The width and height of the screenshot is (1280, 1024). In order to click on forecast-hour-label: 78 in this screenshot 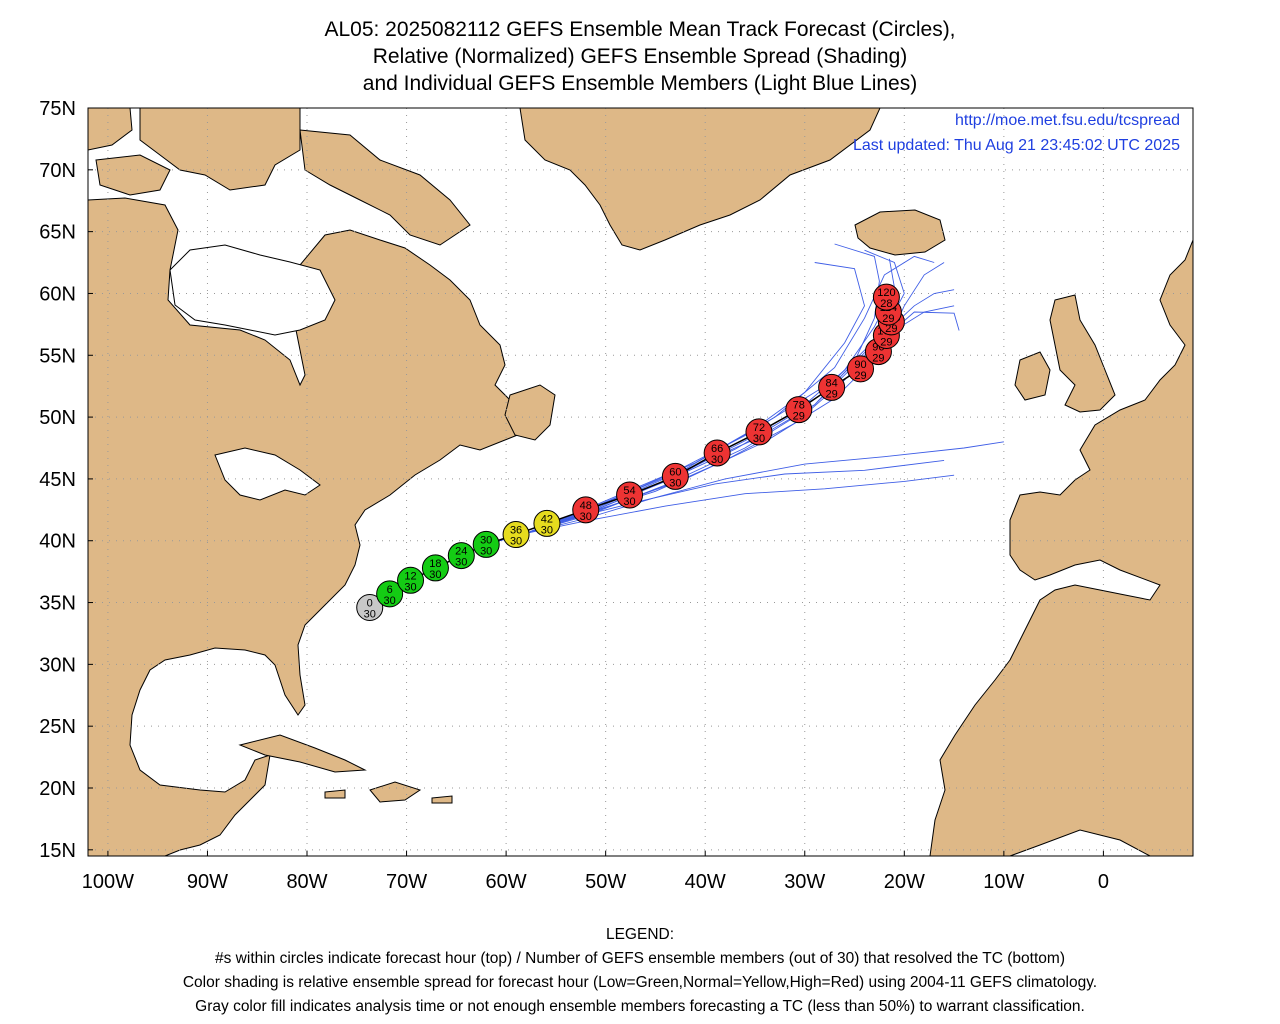, I will do `click(799, 406)`.